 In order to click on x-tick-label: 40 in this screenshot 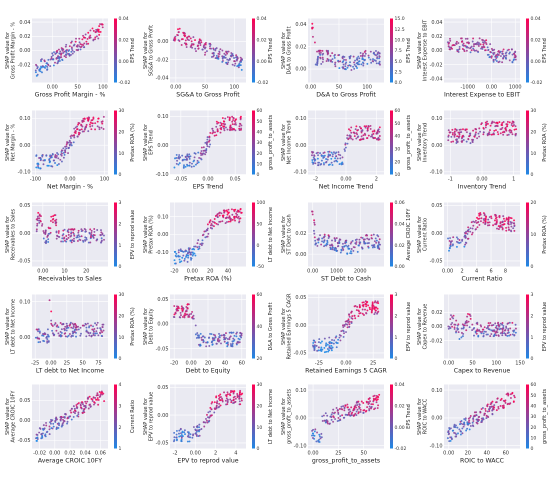, I will do `click(228, 272)`.